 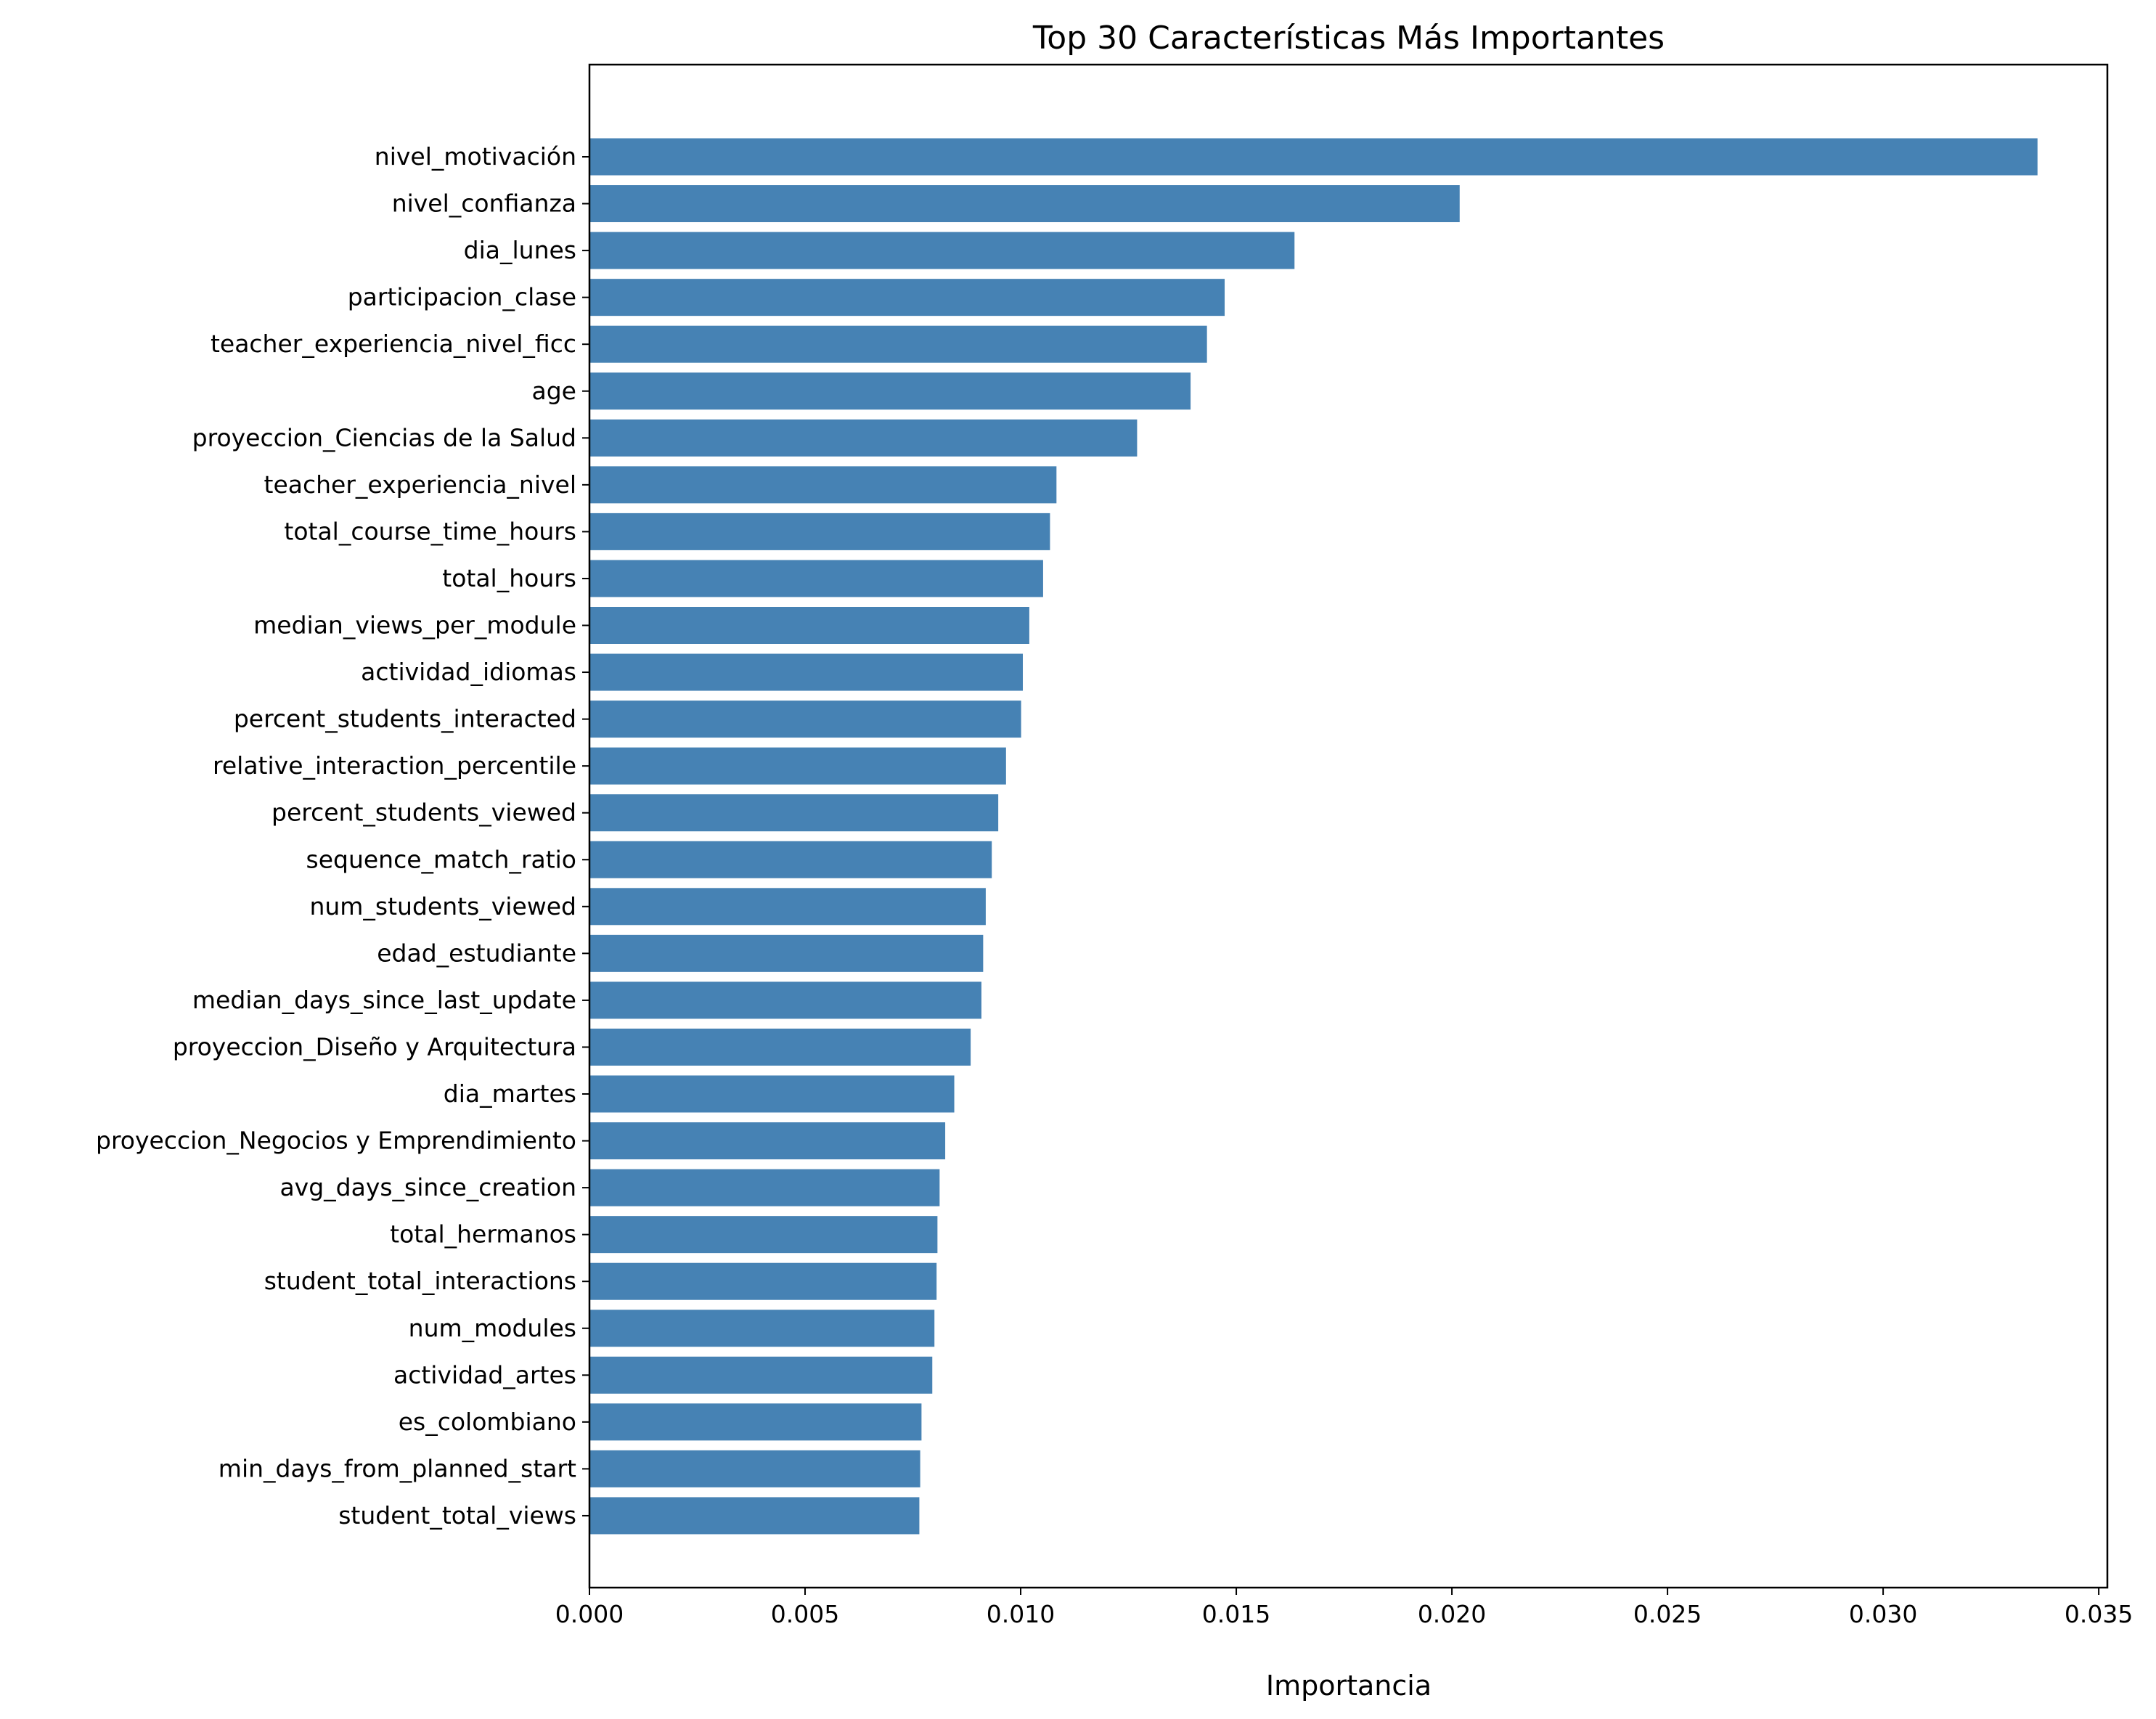 I want to click on y-tick-label-7: teacher_experiencia_nivel, so click(x=420, y=484).